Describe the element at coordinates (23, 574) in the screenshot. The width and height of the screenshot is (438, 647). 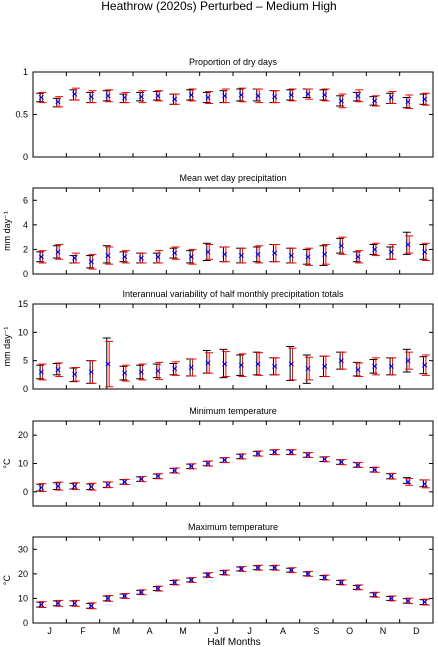
I see `y-tick-label: 20` at that location.